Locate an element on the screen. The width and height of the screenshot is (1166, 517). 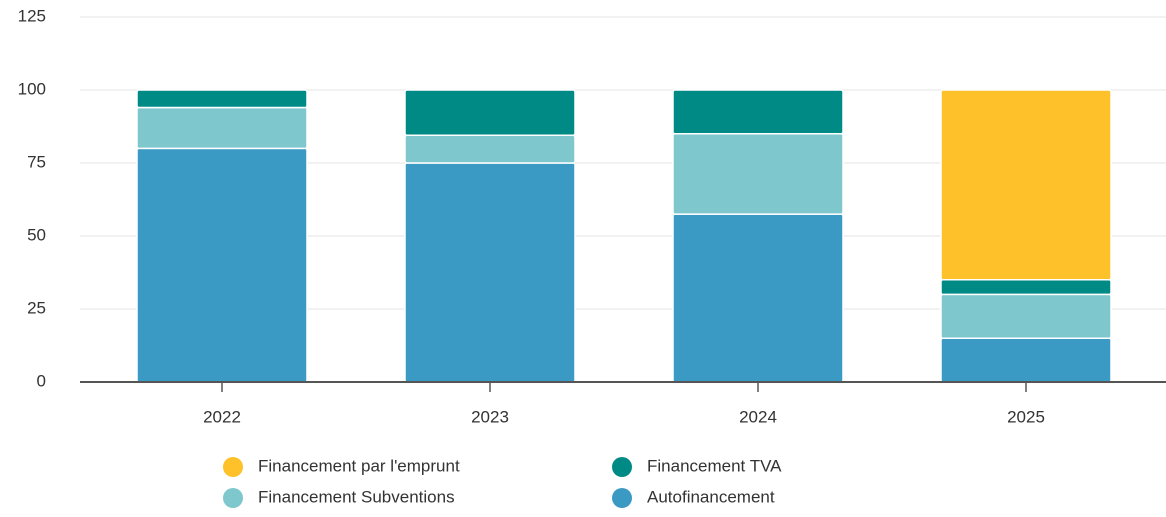
y-tick-label: 75 is located at coordinates (36, 161).